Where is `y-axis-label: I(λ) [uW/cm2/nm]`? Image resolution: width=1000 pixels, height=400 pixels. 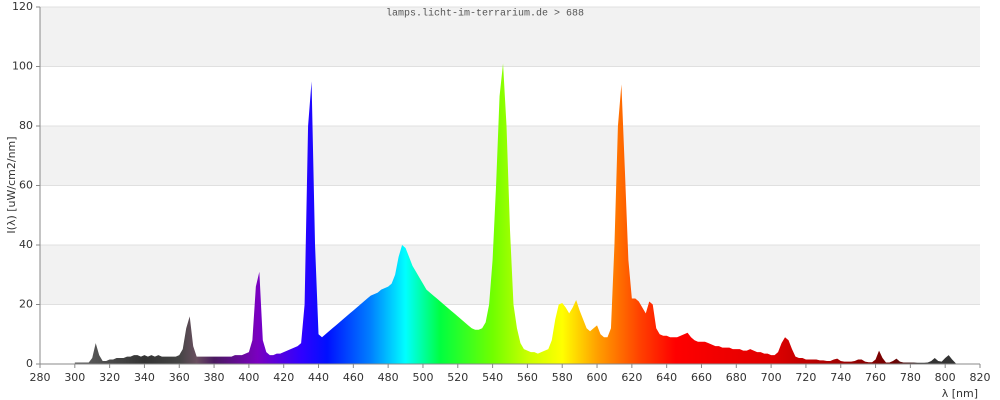
y-axis-label: I(λ) [uW/cm2/nm] is located at coordinates (11, 184).